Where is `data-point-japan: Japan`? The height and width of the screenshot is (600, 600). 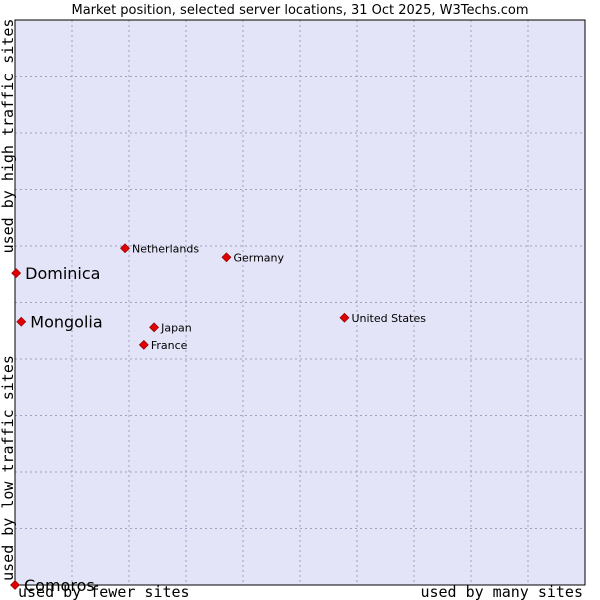 data-point-japan: Japan is located at coordinates (170, 327).